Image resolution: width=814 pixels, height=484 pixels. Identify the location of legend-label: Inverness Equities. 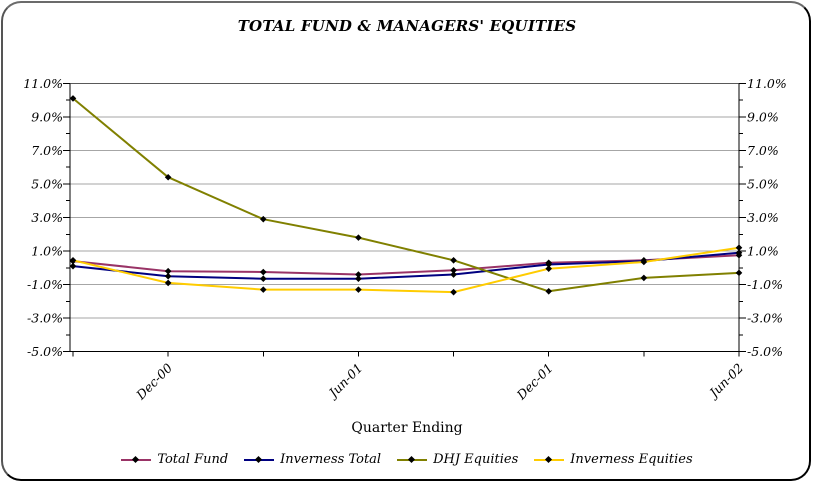
(631, 459).